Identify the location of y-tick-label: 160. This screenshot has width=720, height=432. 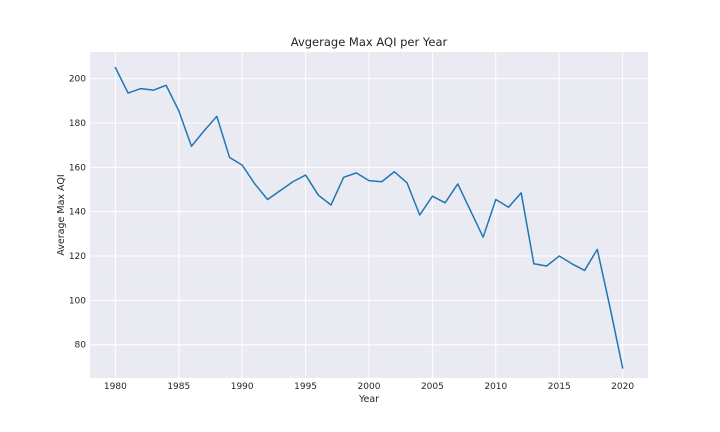
(77, 168).